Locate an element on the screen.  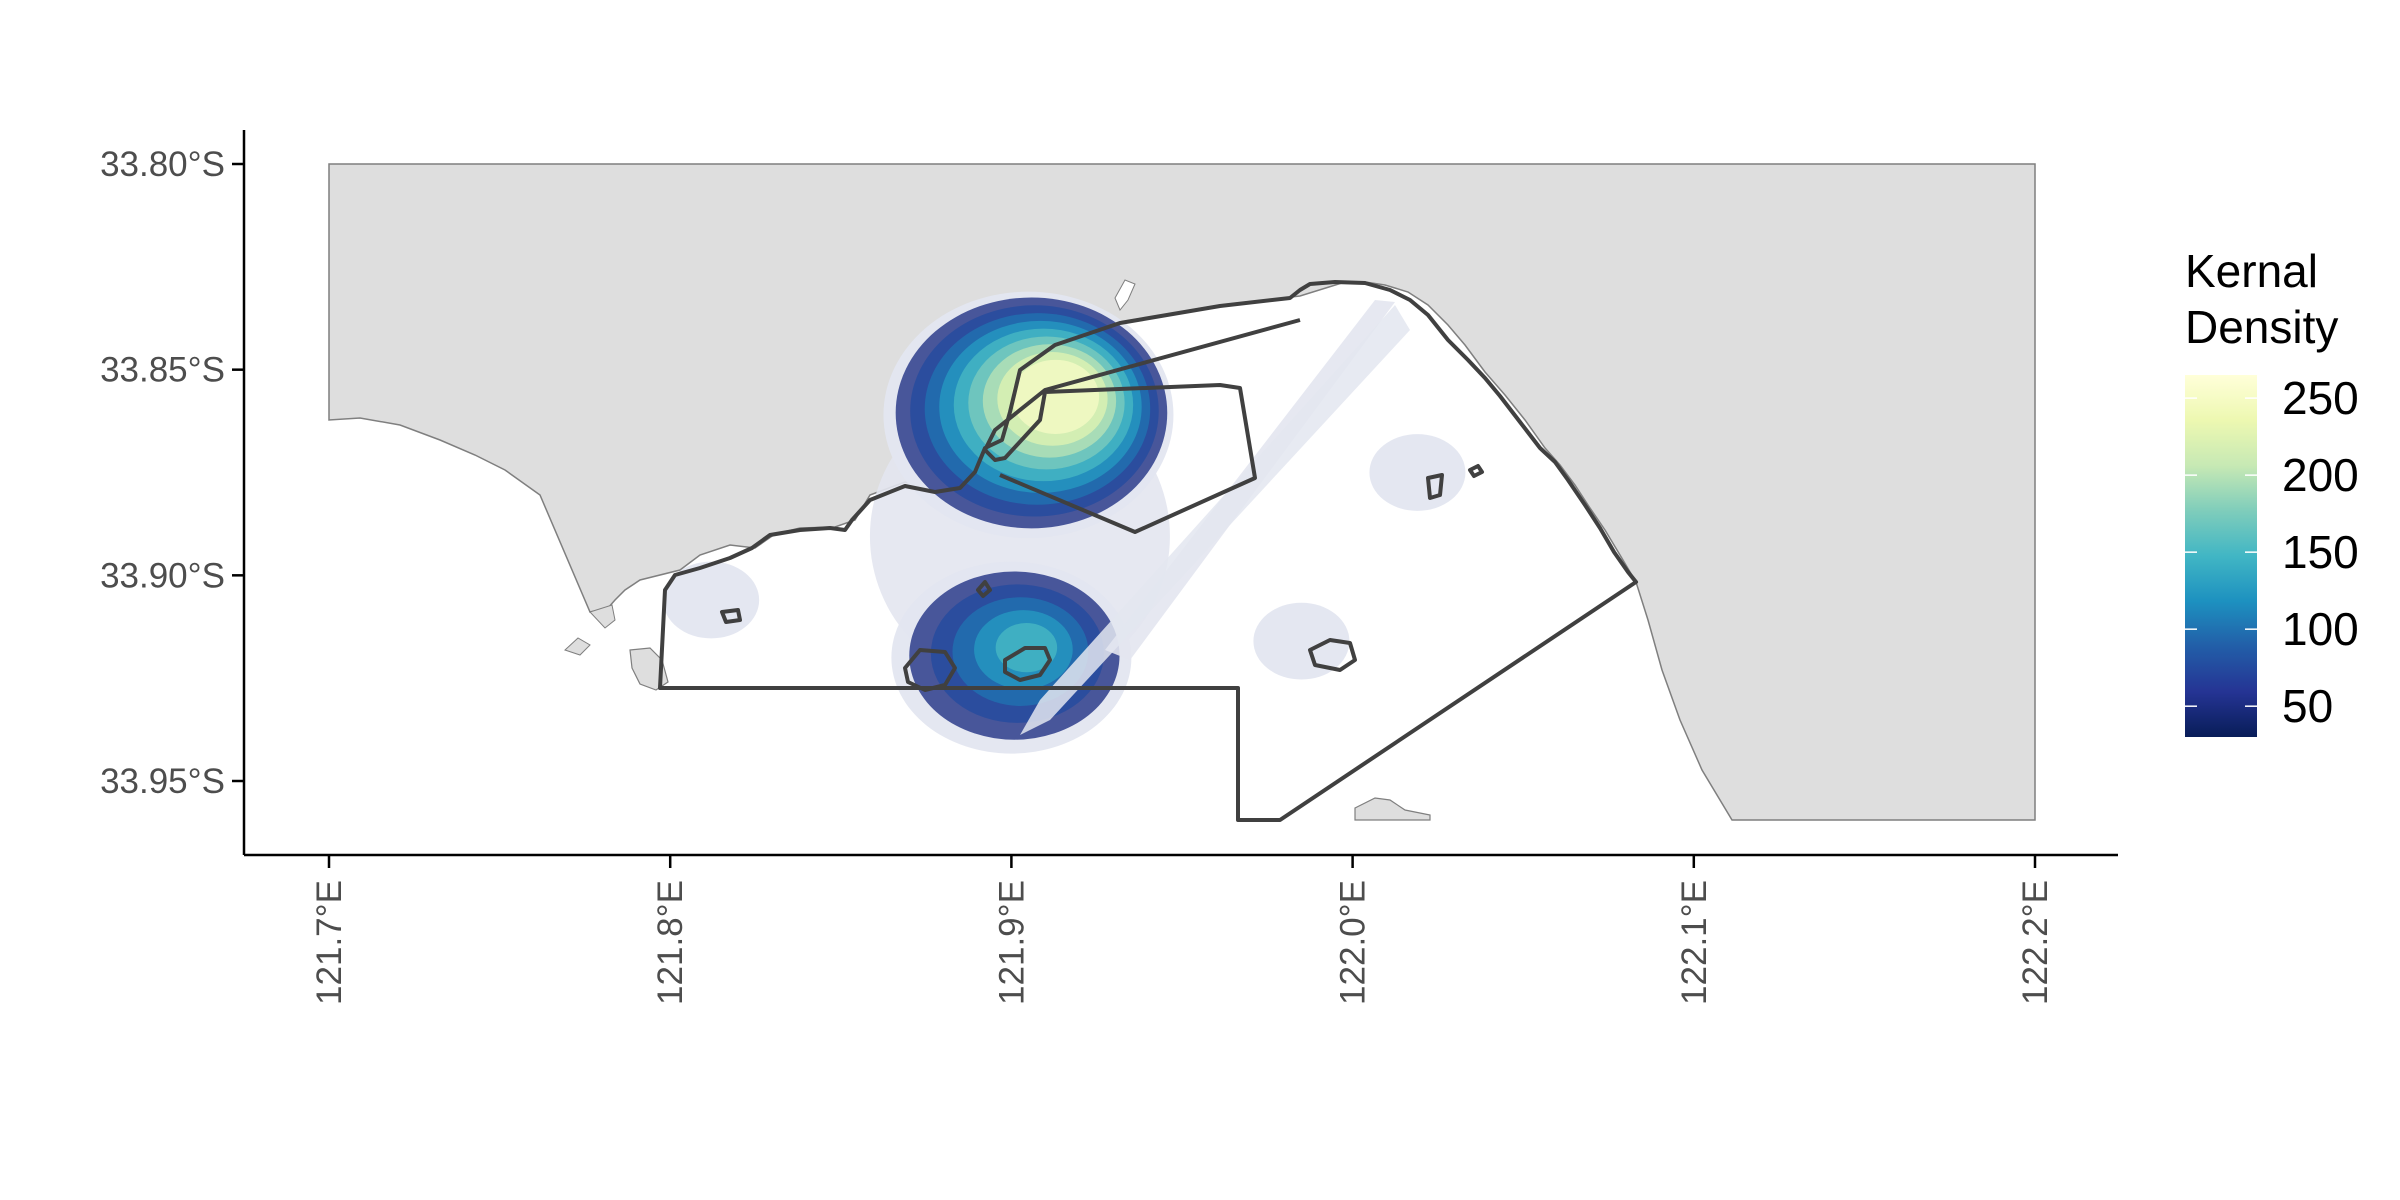
colorbar is located at coordinates (2221, 556).